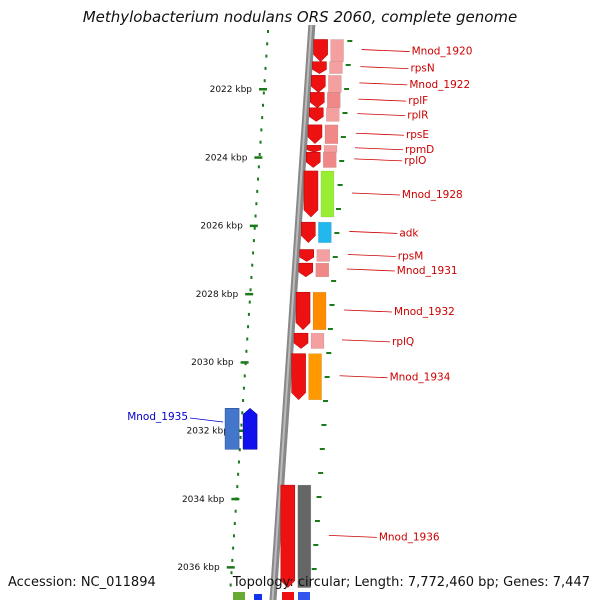 Image resolution: width=600 pixels, height=600 pixels. I want to click on highlight-leader-line, so click(206, 420).